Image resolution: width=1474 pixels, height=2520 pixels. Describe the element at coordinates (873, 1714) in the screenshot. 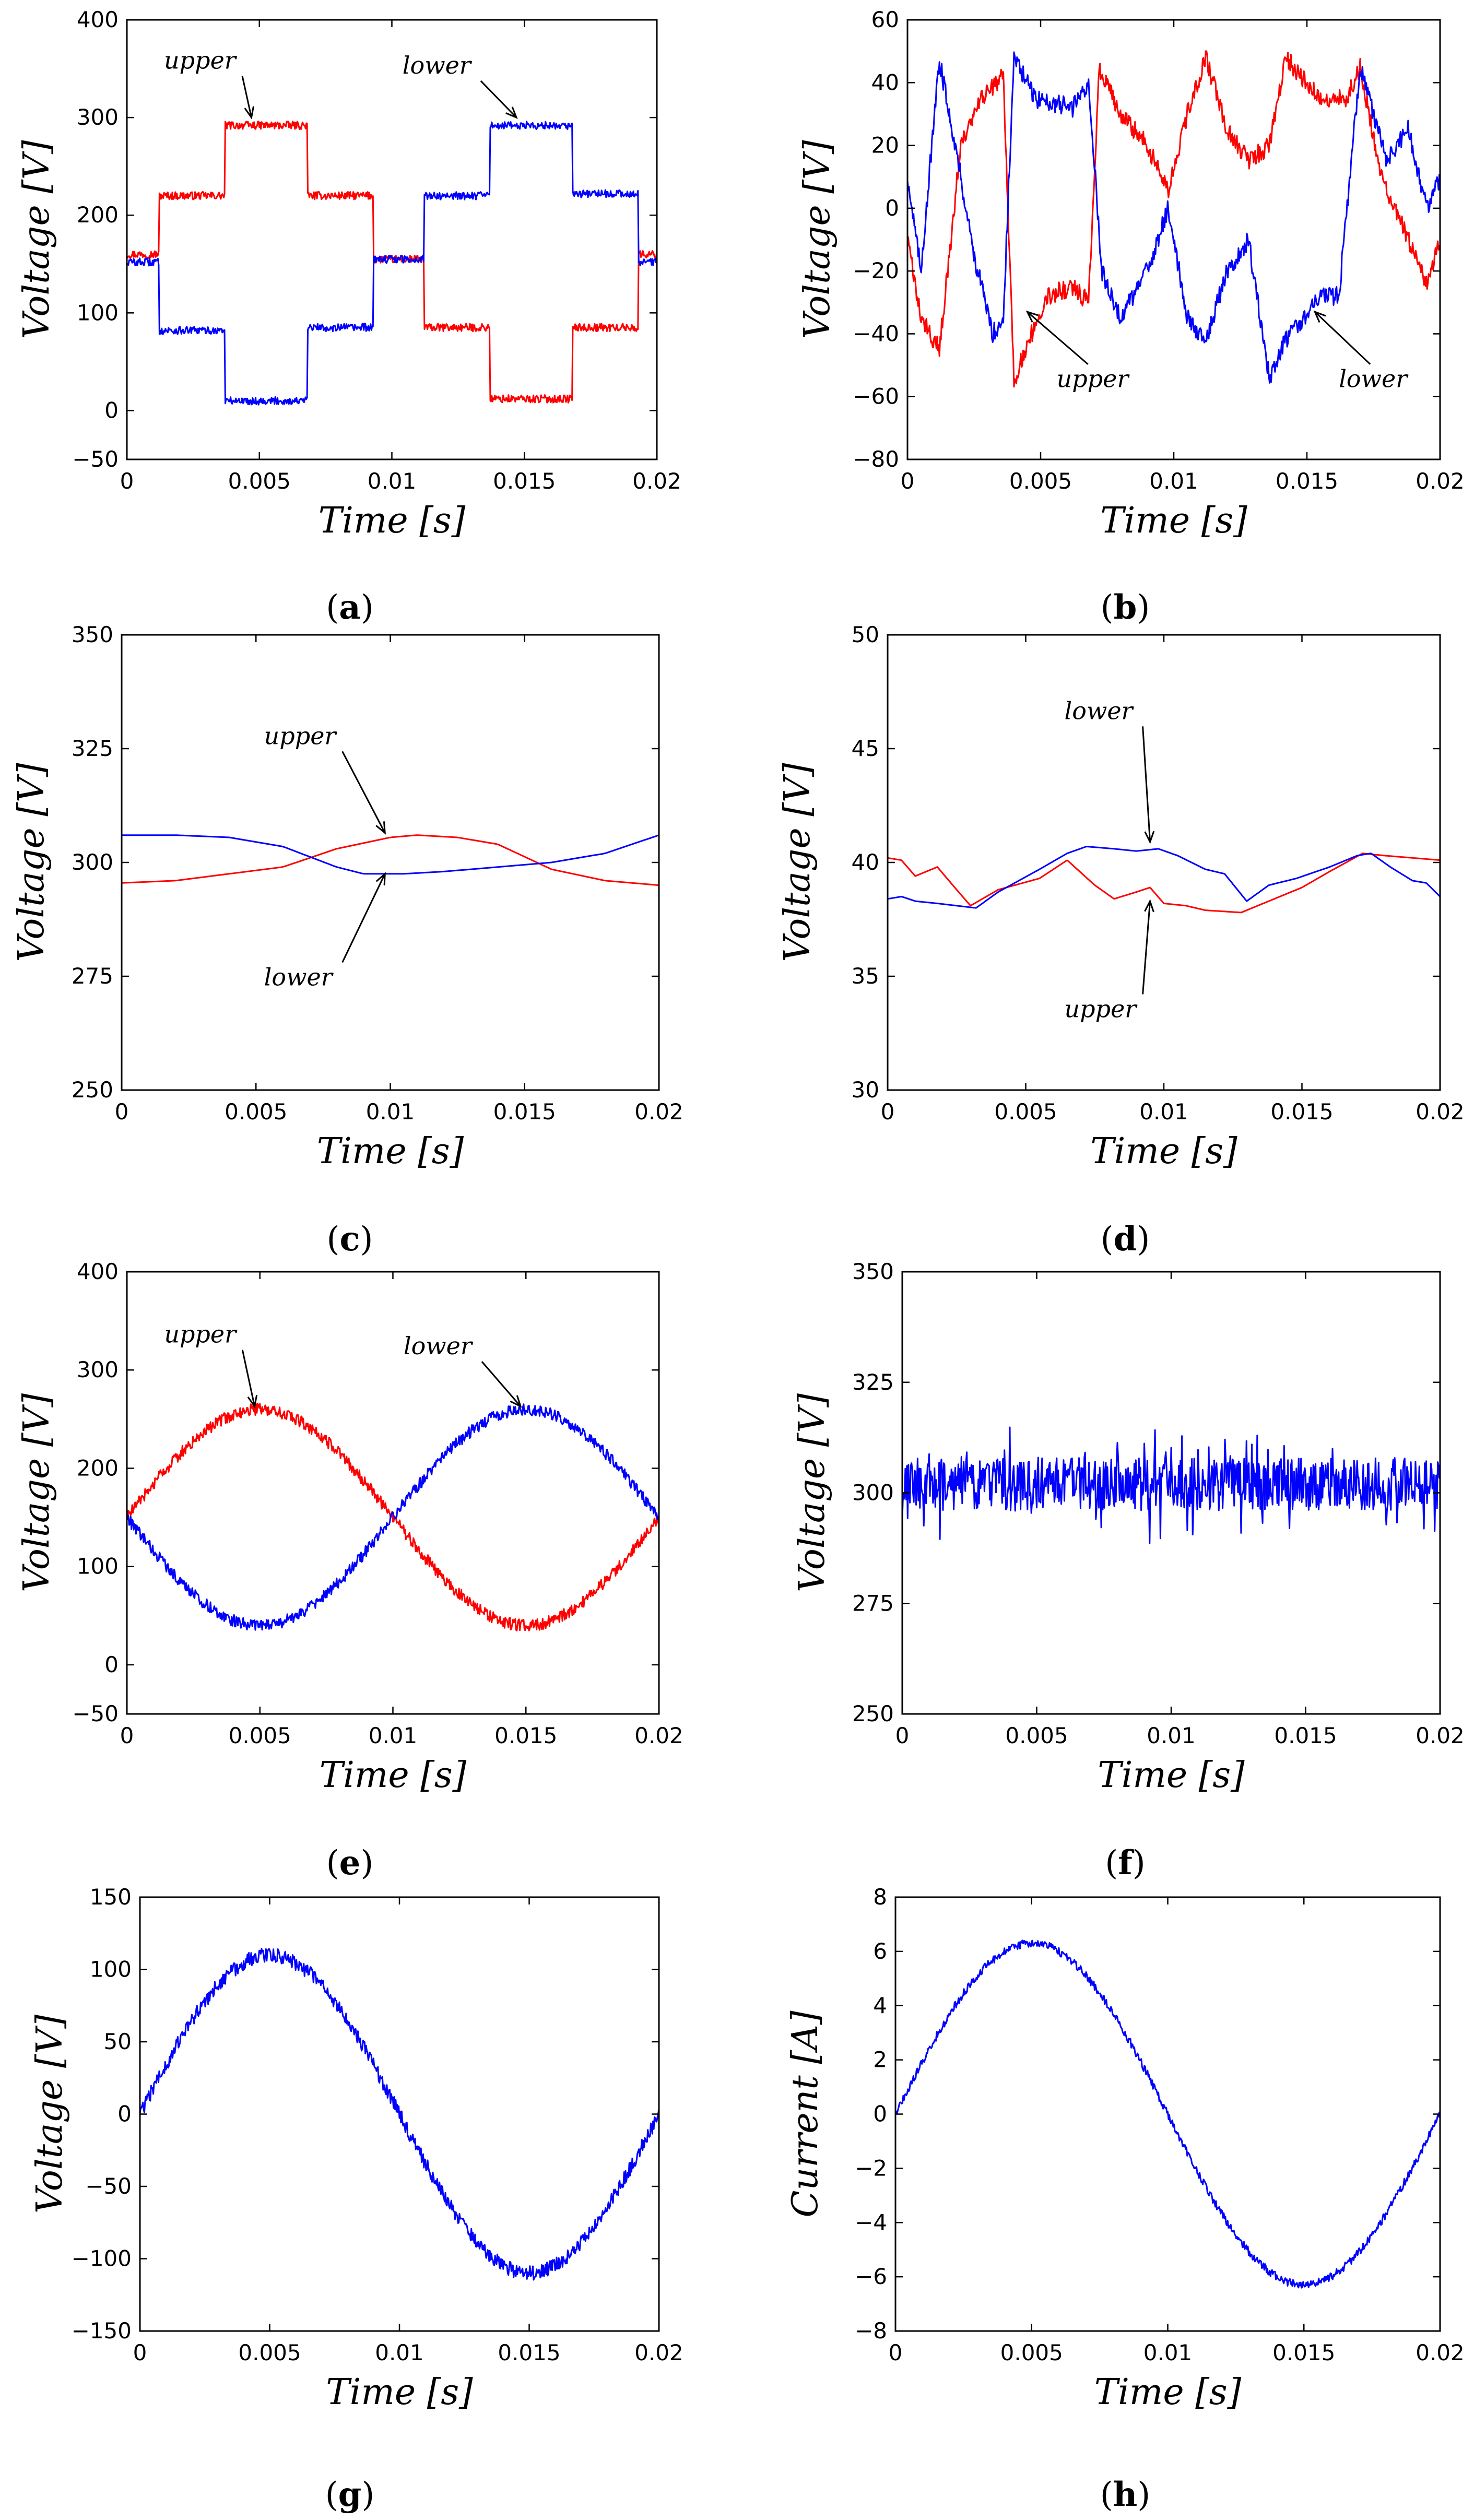

I see `y-tick-label: 250` at that location.